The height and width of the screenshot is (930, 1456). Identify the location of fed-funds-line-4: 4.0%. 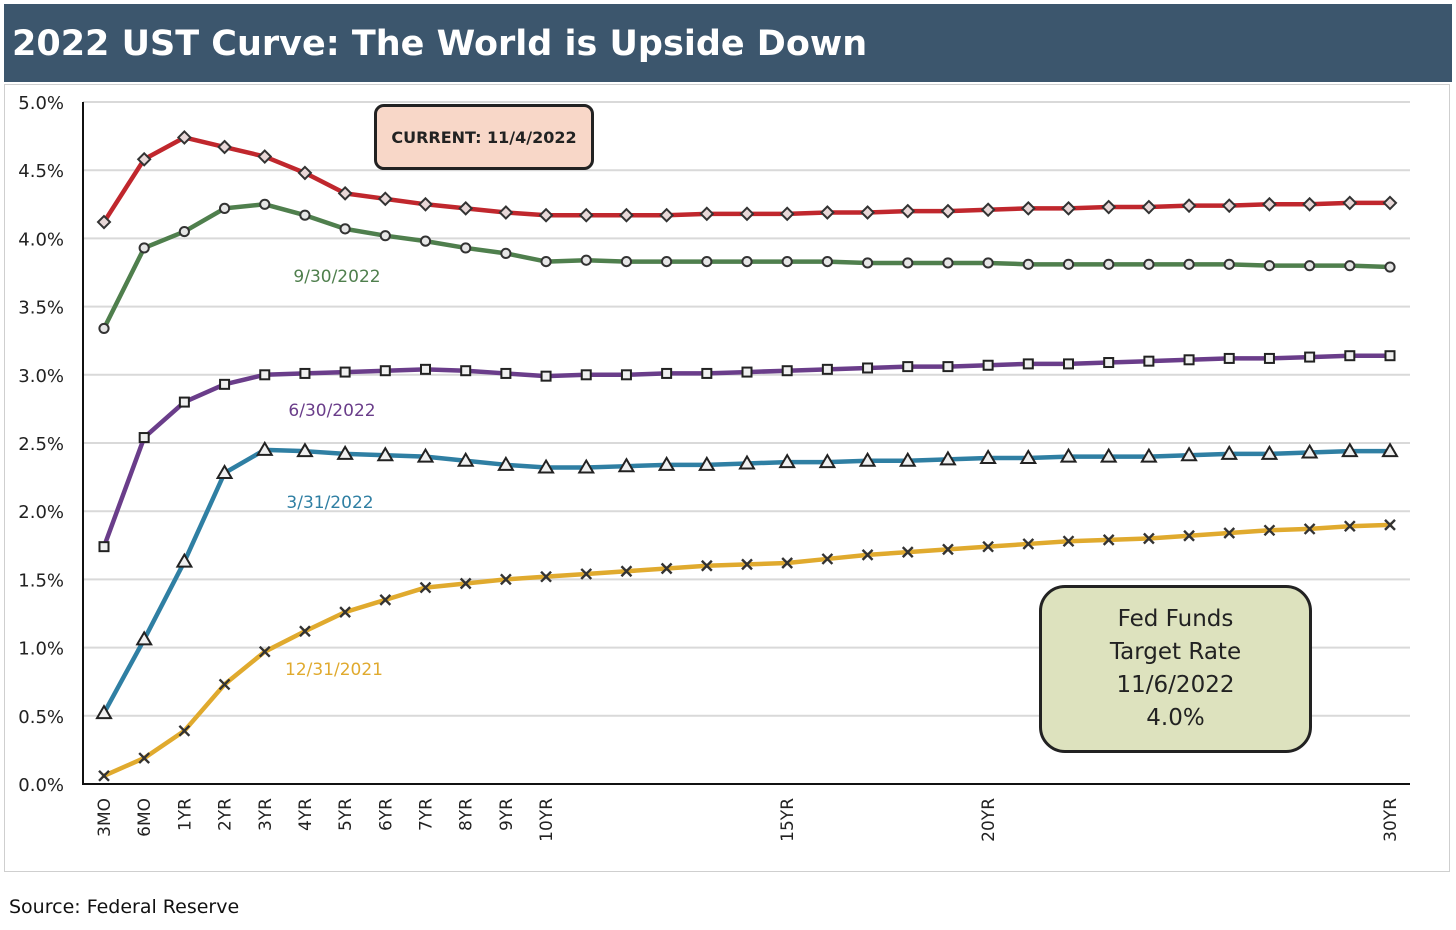
(1175, 718).